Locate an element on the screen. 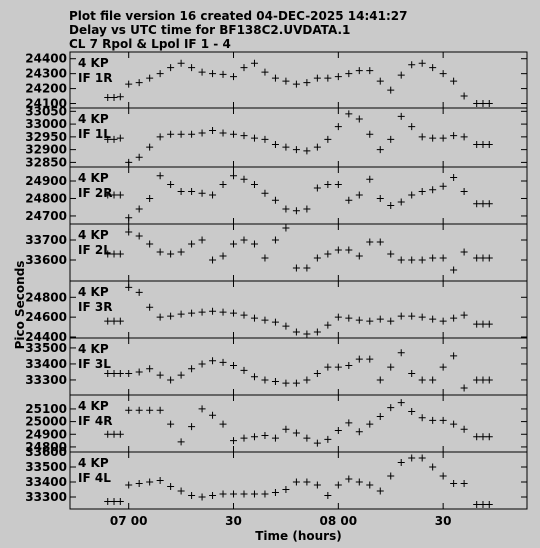 The width and height of the screenshot is (540, 548). y-tick-label: 33050 is located at coordinates (46, 111).